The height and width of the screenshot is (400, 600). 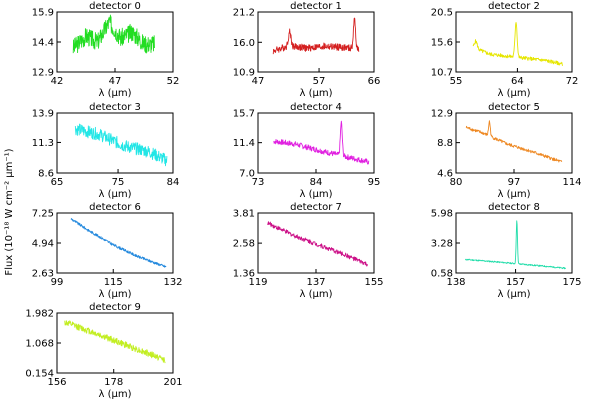 I want to click on y-tick-label: 11.3, so click(x=43, y=143).